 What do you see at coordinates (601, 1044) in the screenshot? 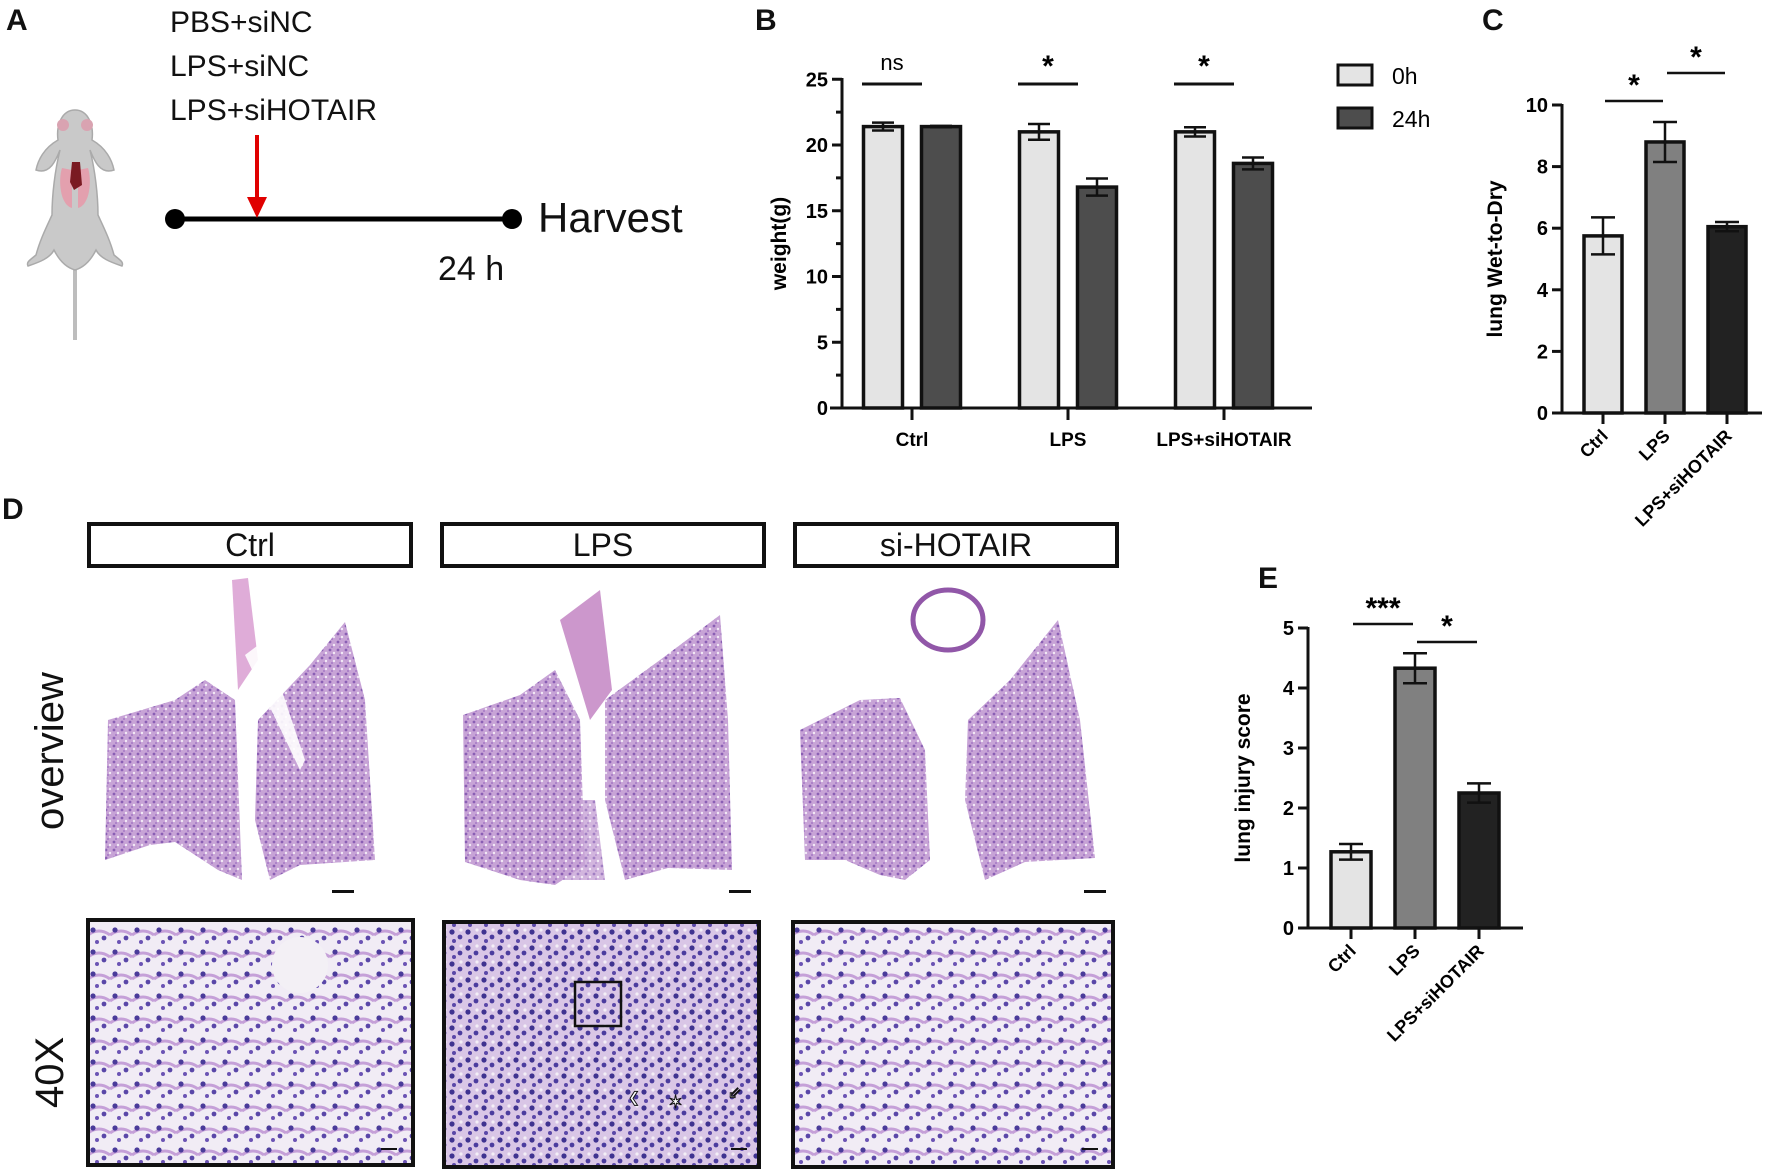
I see `micro-image-lps: ❮ ✶ ⇙` at bounding box center [601, 1044].